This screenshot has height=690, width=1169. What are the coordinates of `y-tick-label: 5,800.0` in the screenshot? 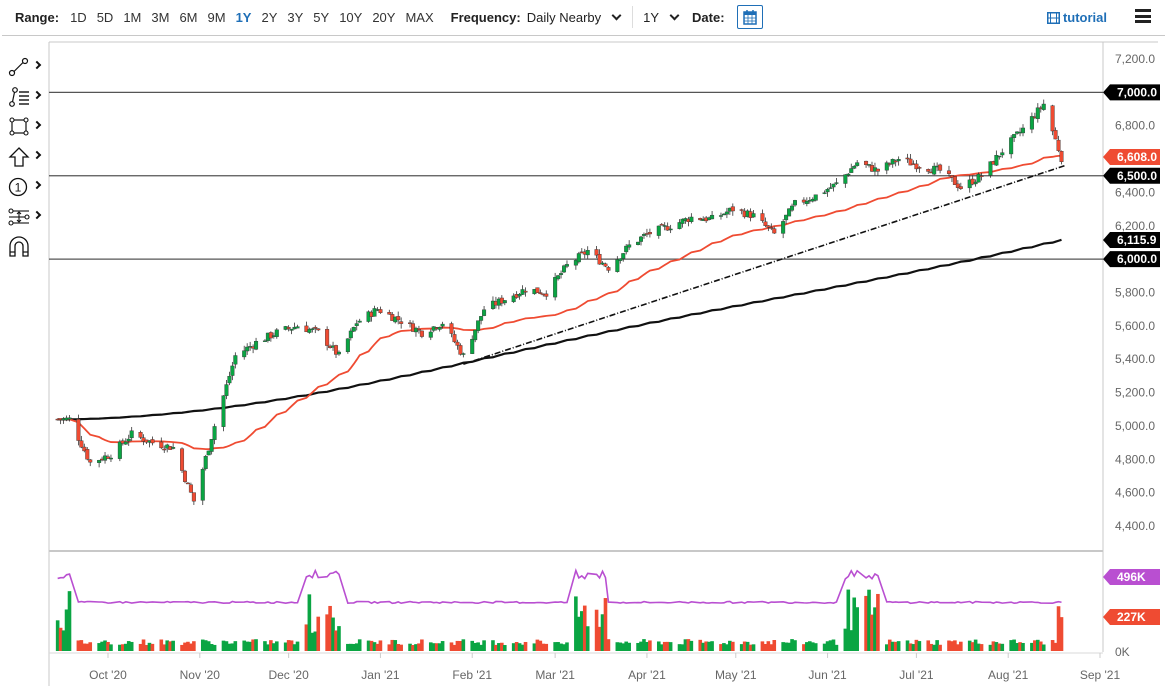 It's located at (1135, 293).